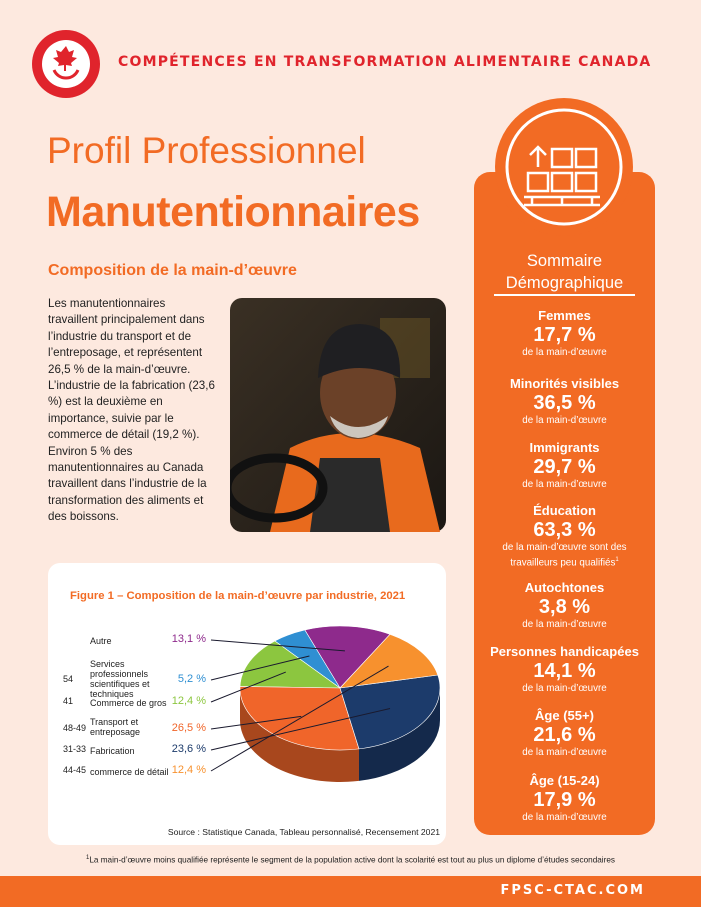 Image resolution: width=701 pixels, height=907 pixels. I want to click on sidebar-rule, so click(564, 295).